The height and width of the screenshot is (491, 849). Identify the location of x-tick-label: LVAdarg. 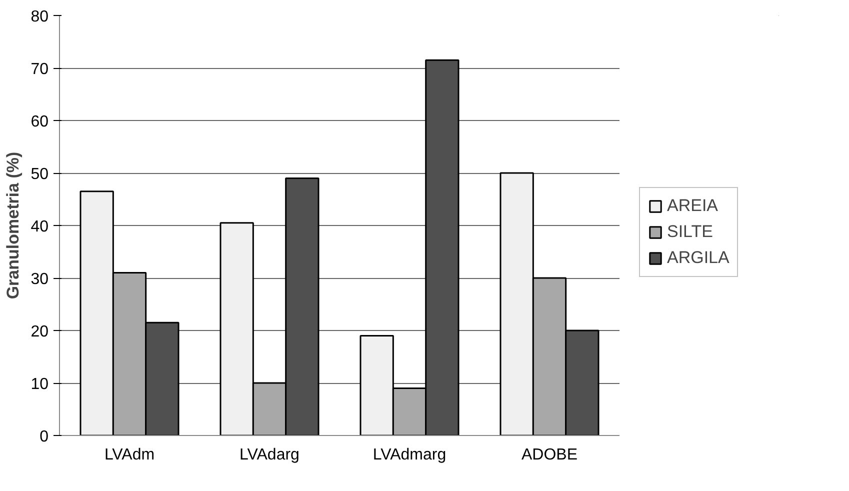
(270, 455).